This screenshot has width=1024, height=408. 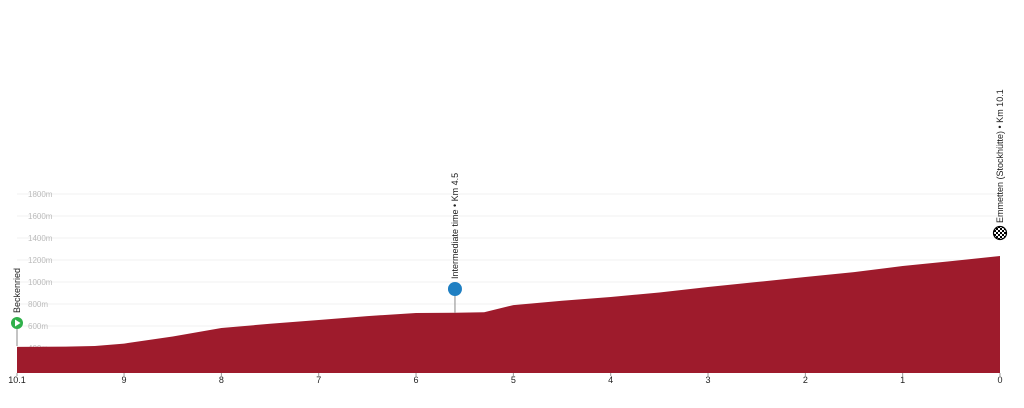 I want to click on annotation: Emmetten (Stockhütte) • Km 10.1, so click(x=1000, y=165).